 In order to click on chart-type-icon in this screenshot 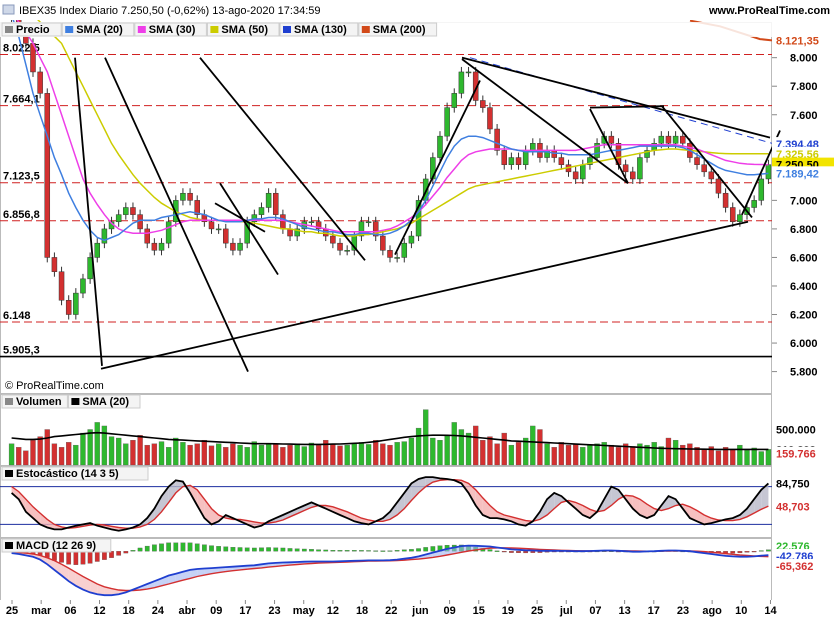, I will do `click(8, 9)`.